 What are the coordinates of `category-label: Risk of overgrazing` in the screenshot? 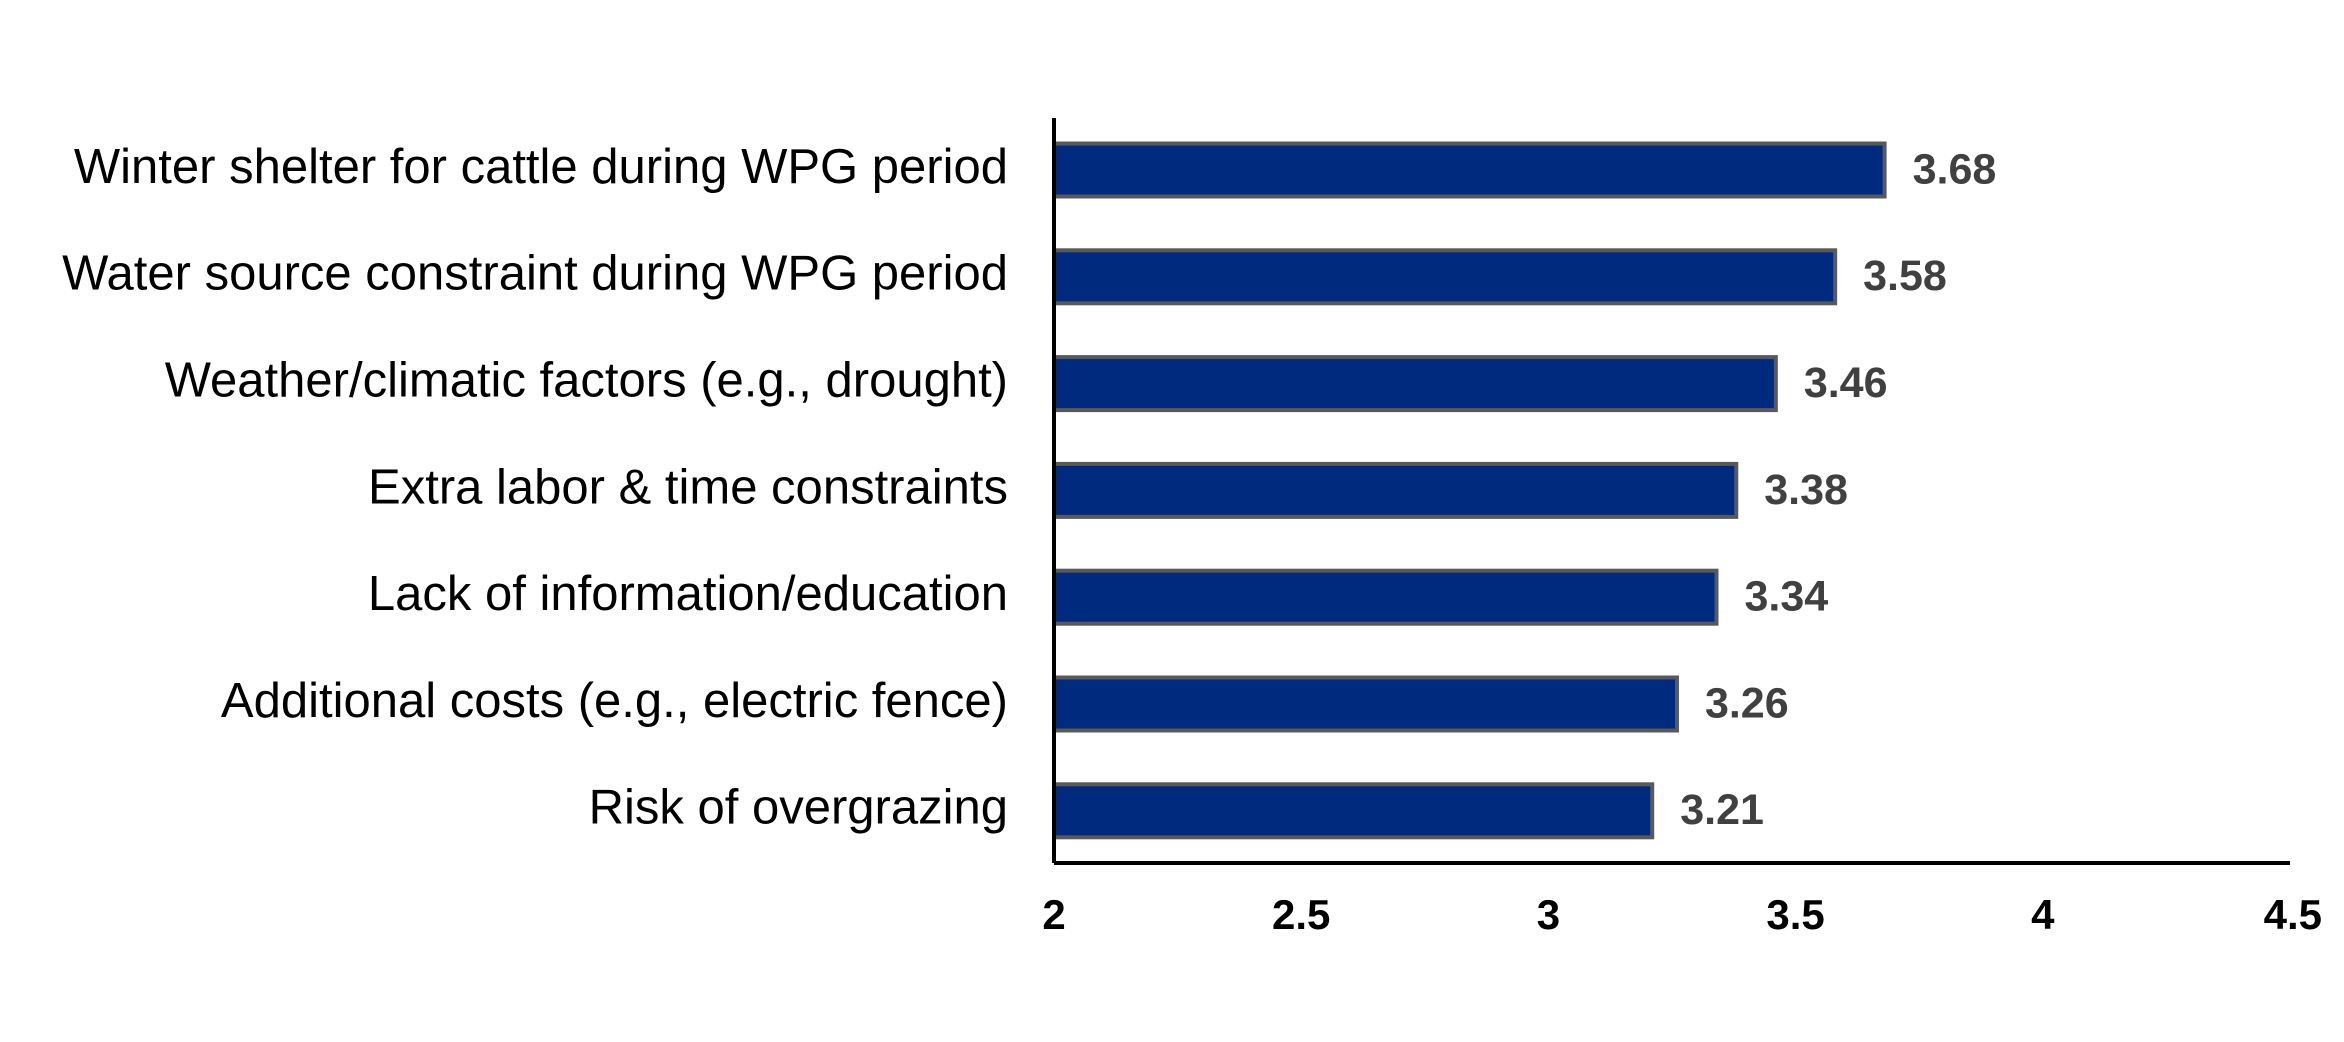 It's located at (798, 808).